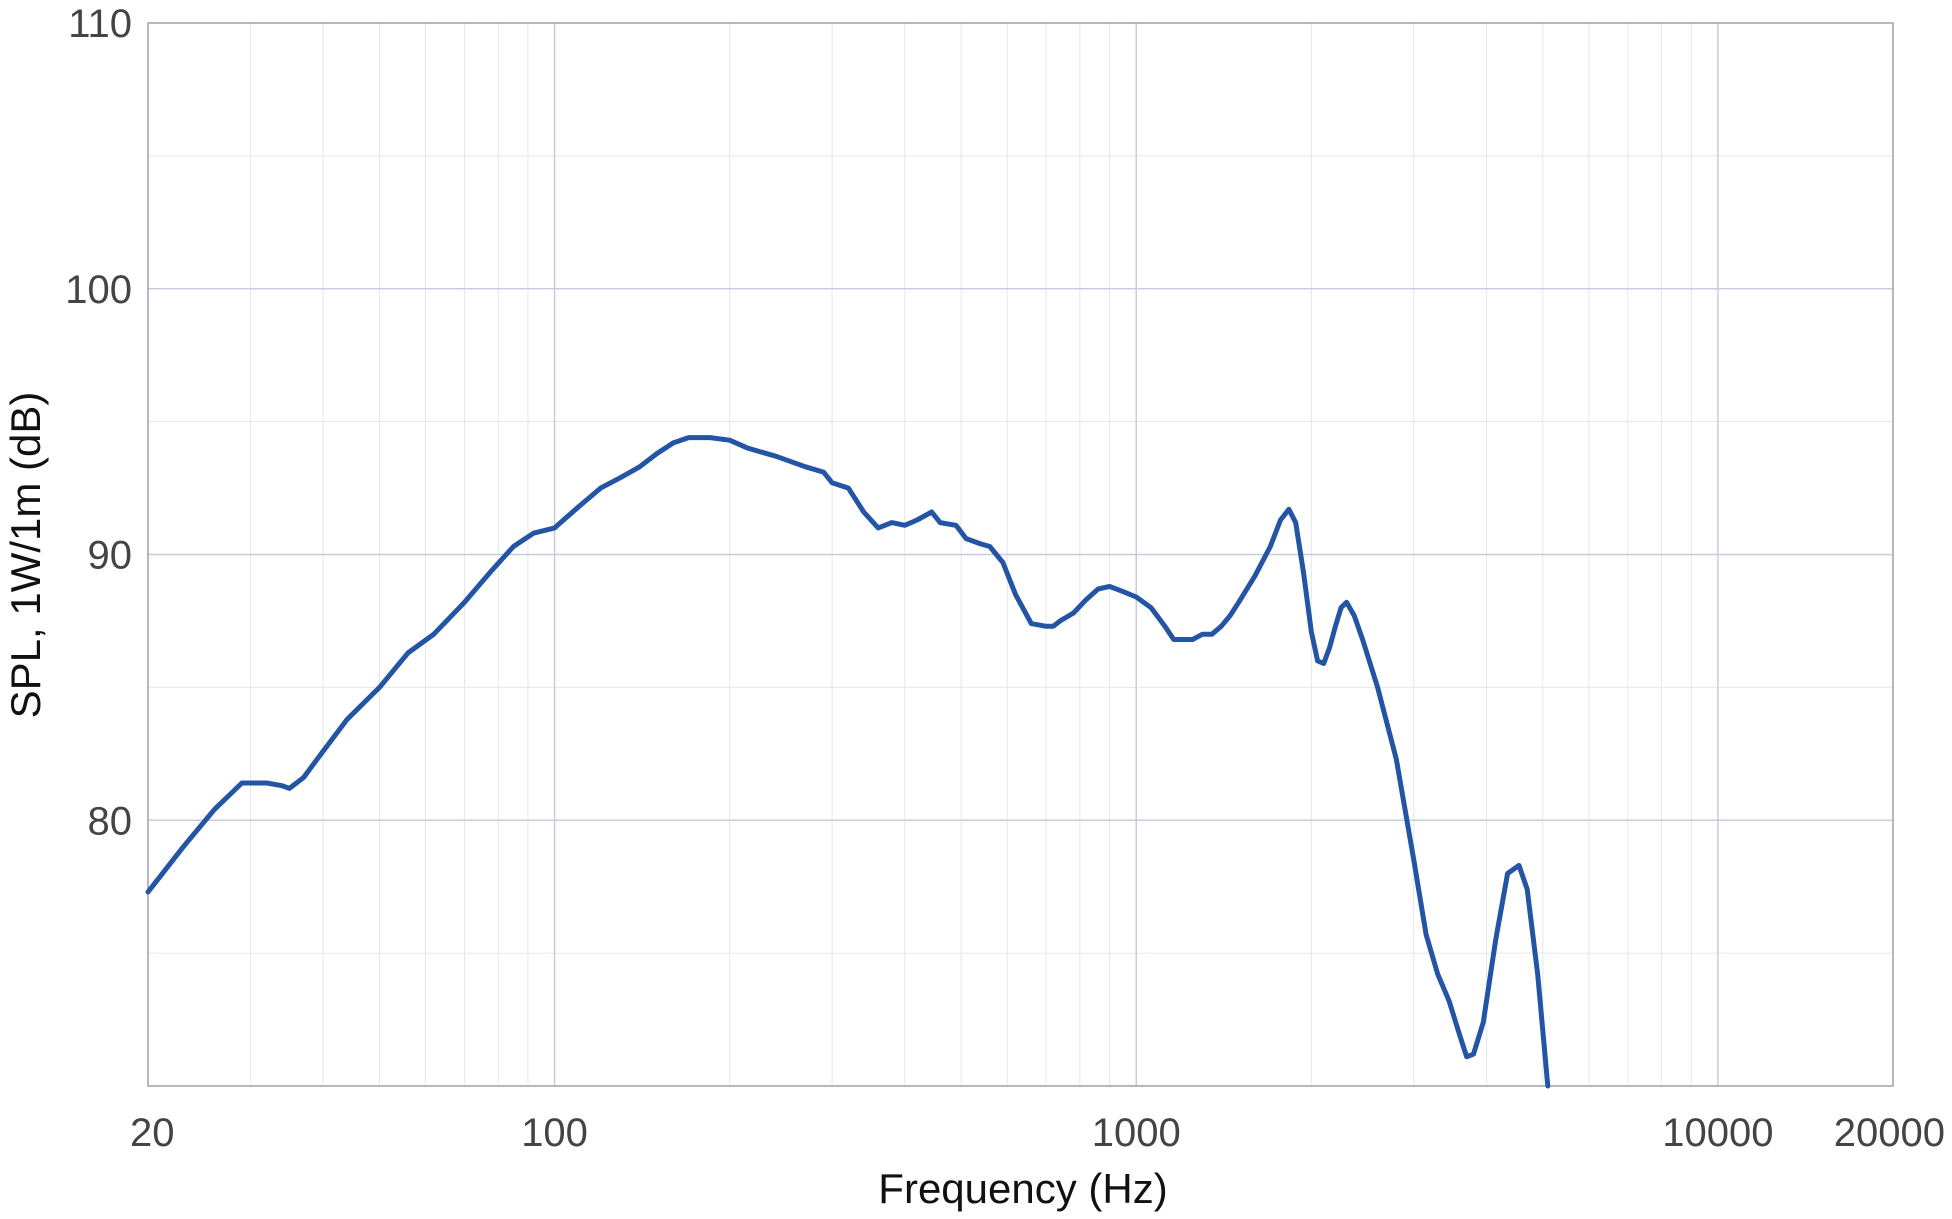 The image size is (1952, 1219). What do you see at coordinates (1022, 1188) in the screenshot?
I see `x-axis-title: Frequency (Hz)` at bounding box center [1022, 1188].